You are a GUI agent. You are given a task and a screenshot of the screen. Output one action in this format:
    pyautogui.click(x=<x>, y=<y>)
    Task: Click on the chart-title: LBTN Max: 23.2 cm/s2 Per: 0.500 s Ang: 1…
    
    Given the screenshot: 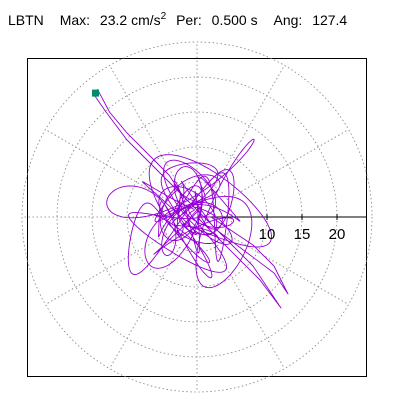 What is the action you would take?
    pyautogui.click(x=177, y=19)
    